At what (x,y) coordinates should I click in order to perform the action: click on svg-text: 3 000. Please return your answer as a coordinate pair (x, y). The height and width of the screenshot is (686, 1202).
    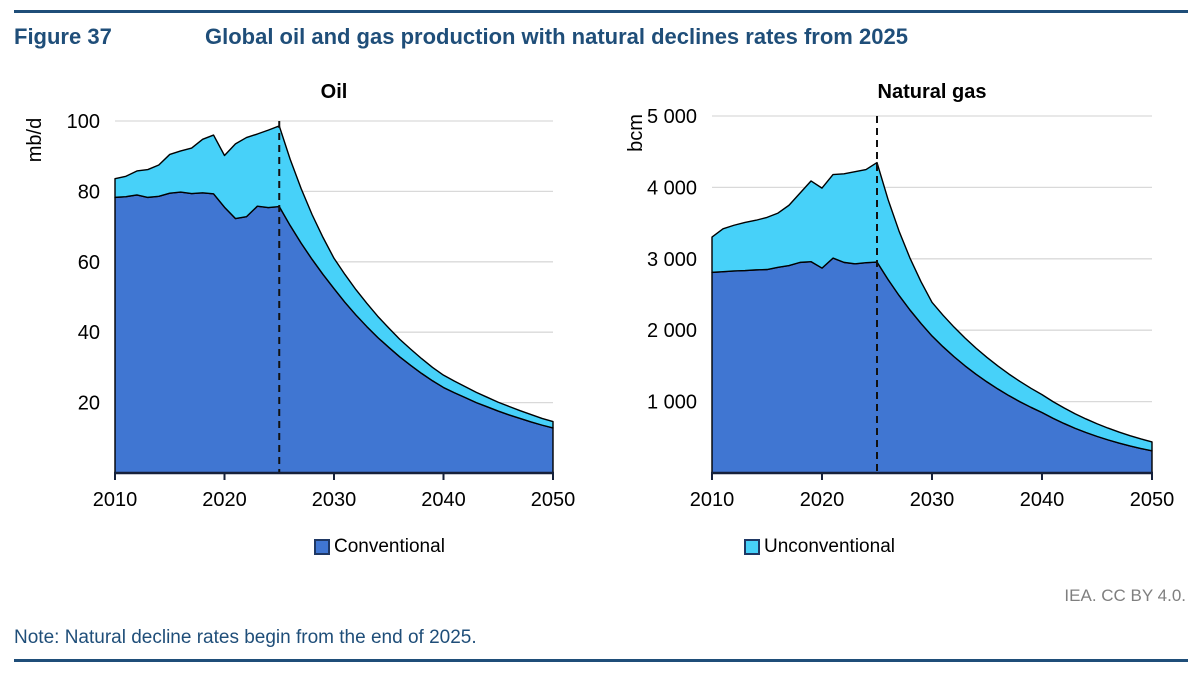
    Looking at the image, I should click on (672, 260).